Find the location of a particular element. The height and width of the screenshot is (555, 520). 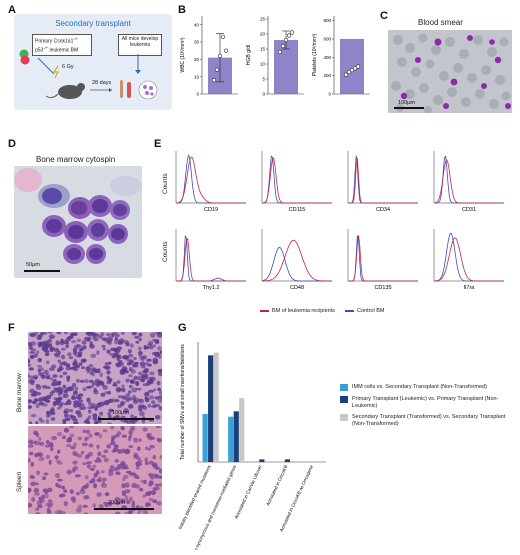

donor-sup-2: -/+ is located at coordinates (46, 47).